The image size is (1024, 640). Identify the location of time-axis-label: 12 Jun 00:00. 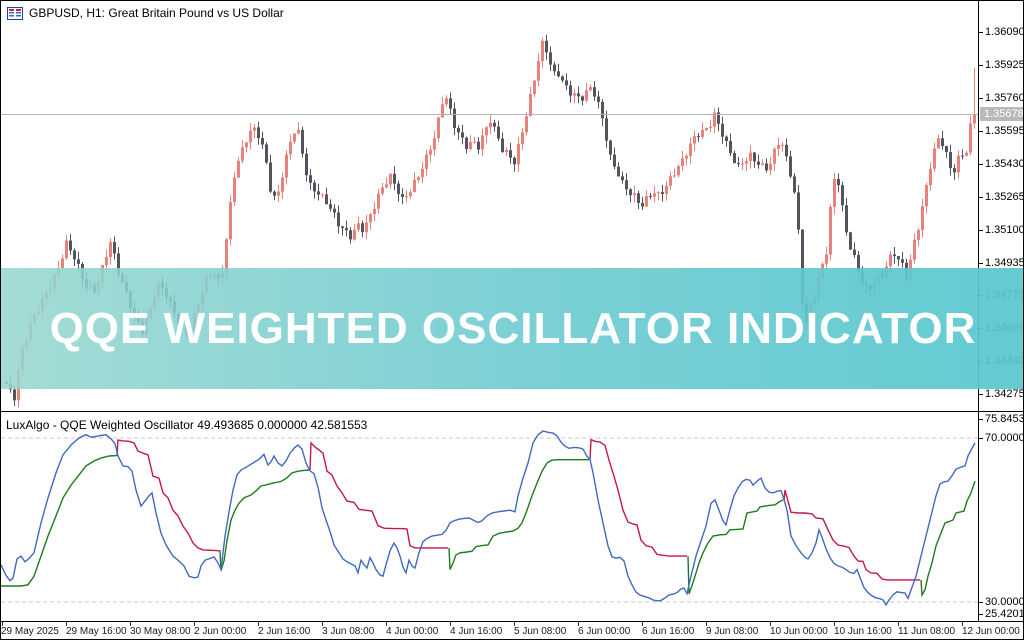
(991, 631).